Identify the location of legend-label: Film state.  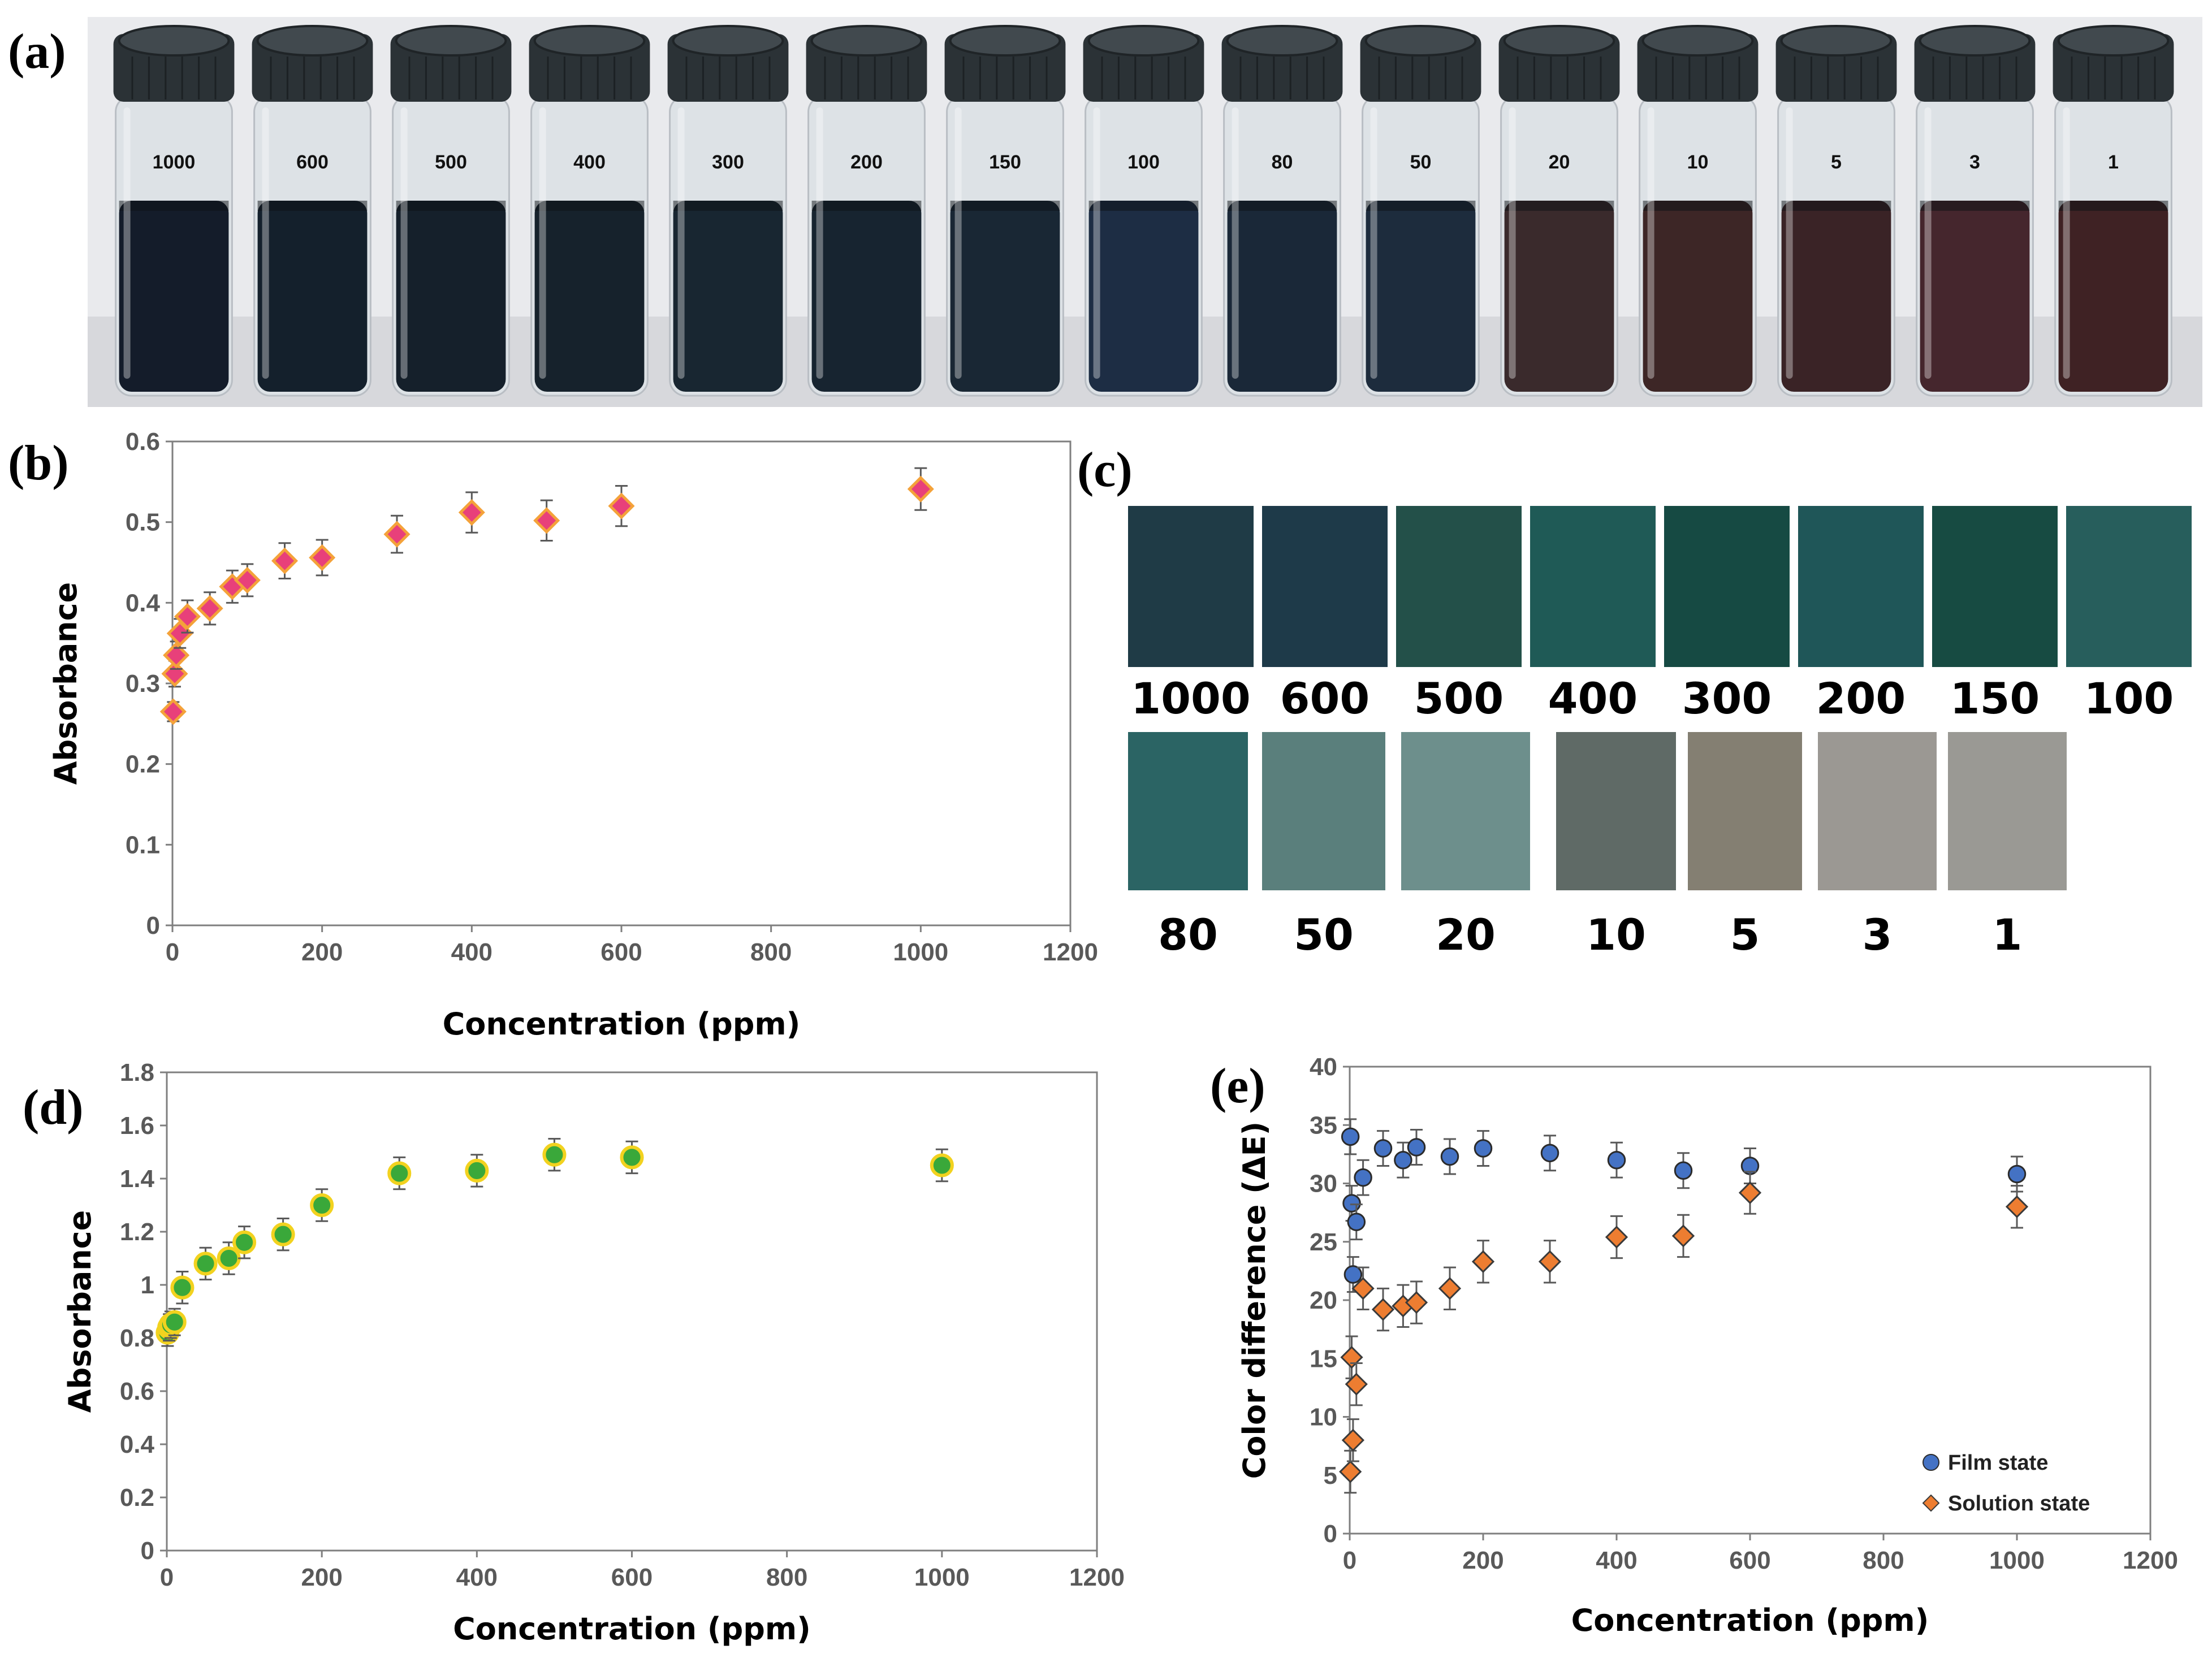
(1998, 1463).